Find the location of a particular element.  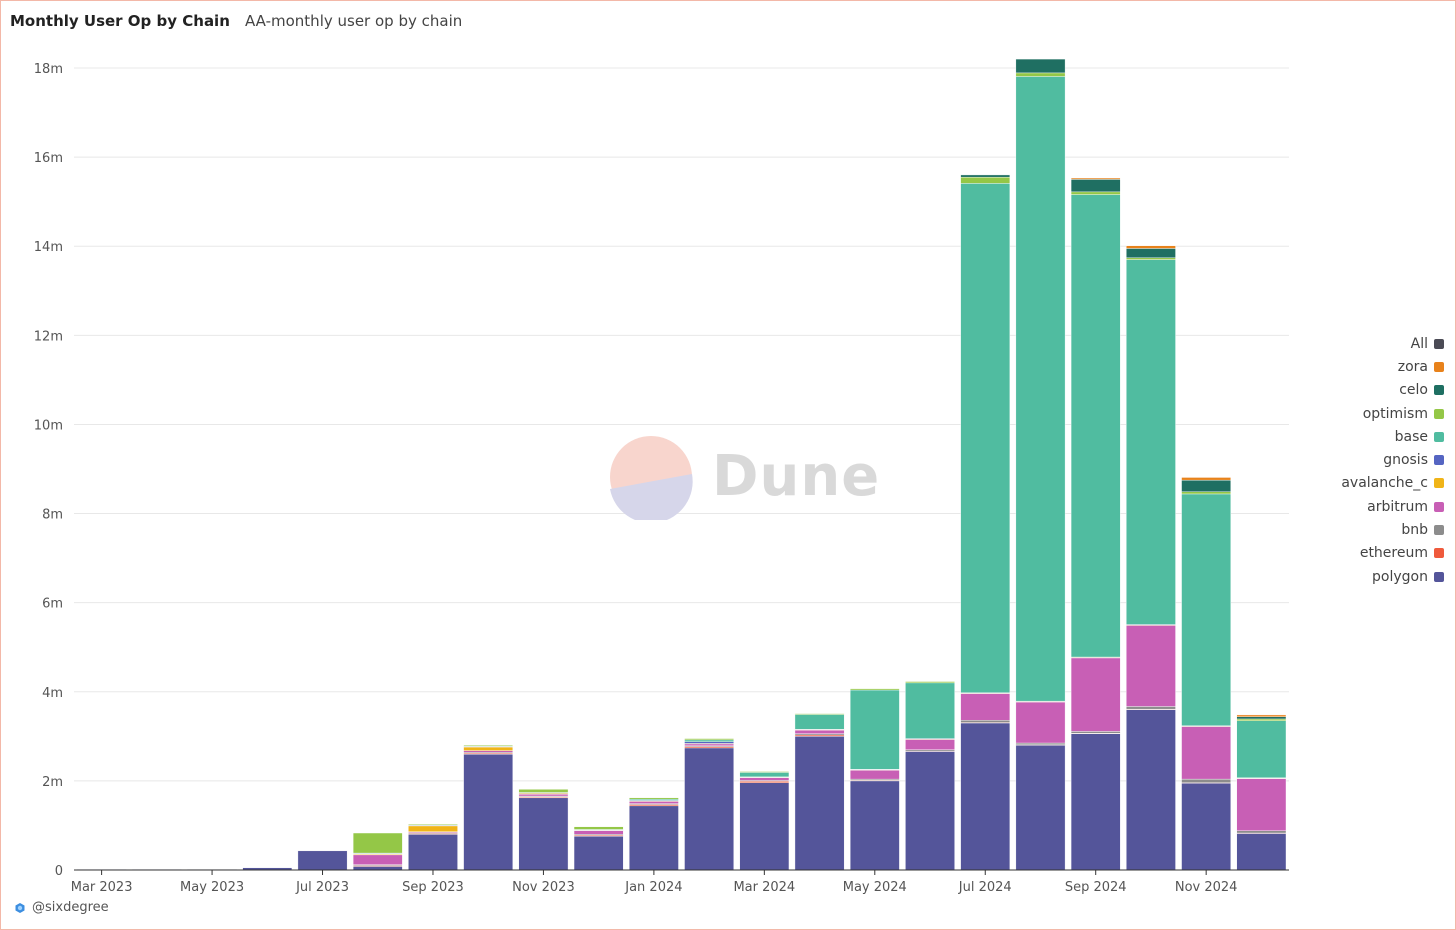

legend-item-base: base is located at coordinates (1392, 436).